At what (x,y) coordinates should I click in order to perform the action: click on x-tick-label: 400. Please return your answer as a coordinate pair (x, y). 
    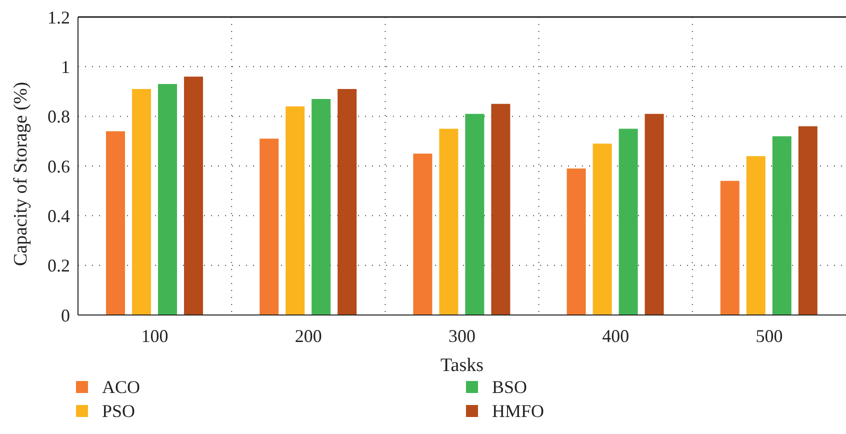
    Looking at the image, I should click on (616, 336).